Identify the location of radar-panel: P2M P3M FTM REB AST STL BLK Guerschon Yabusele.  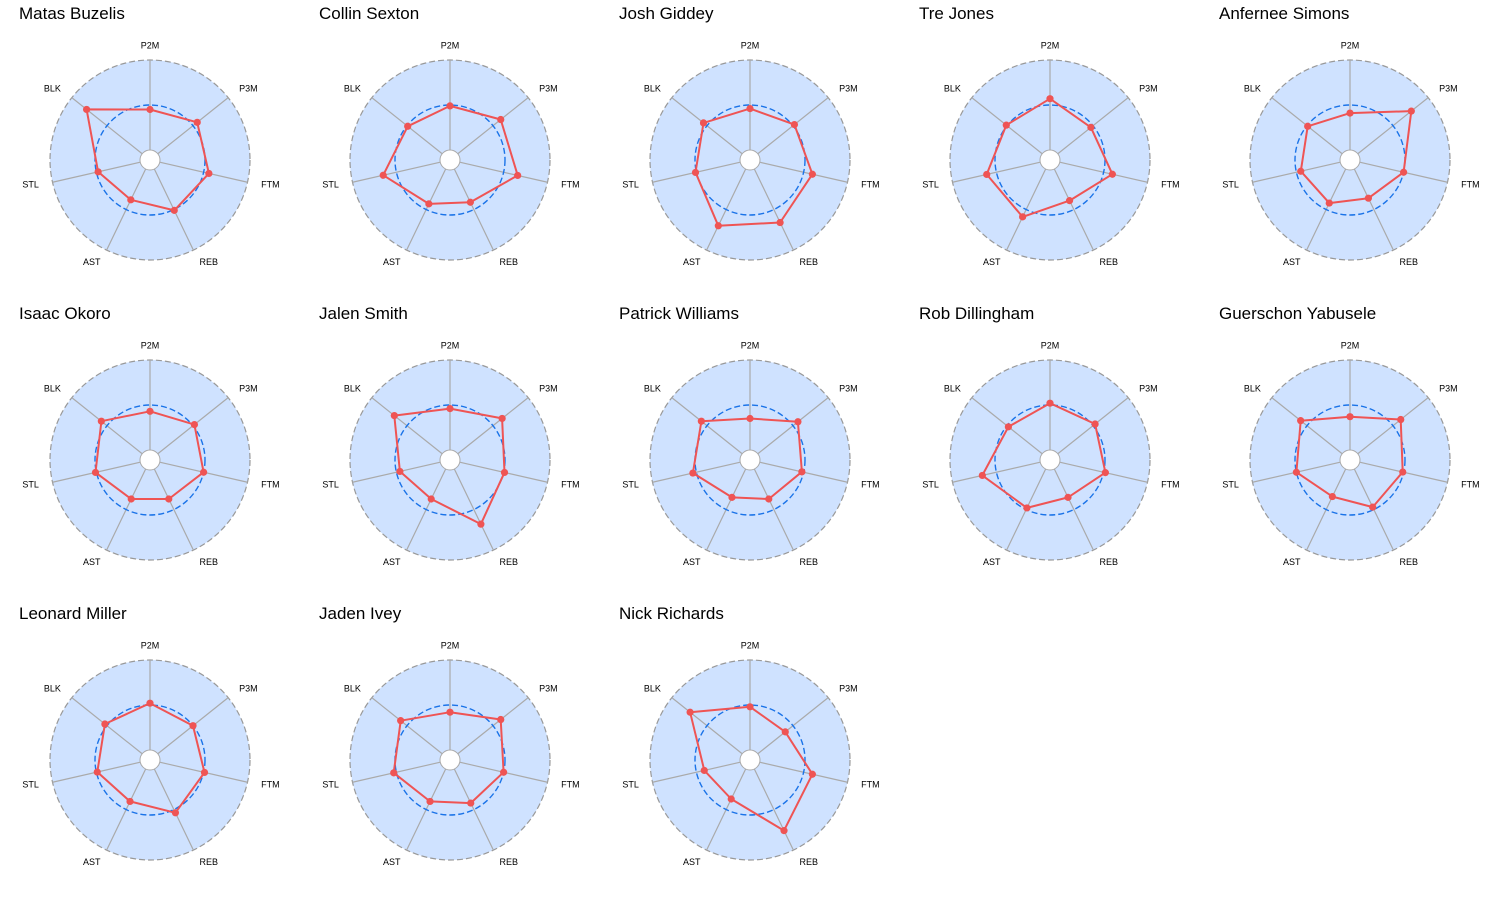
(1350, 450).